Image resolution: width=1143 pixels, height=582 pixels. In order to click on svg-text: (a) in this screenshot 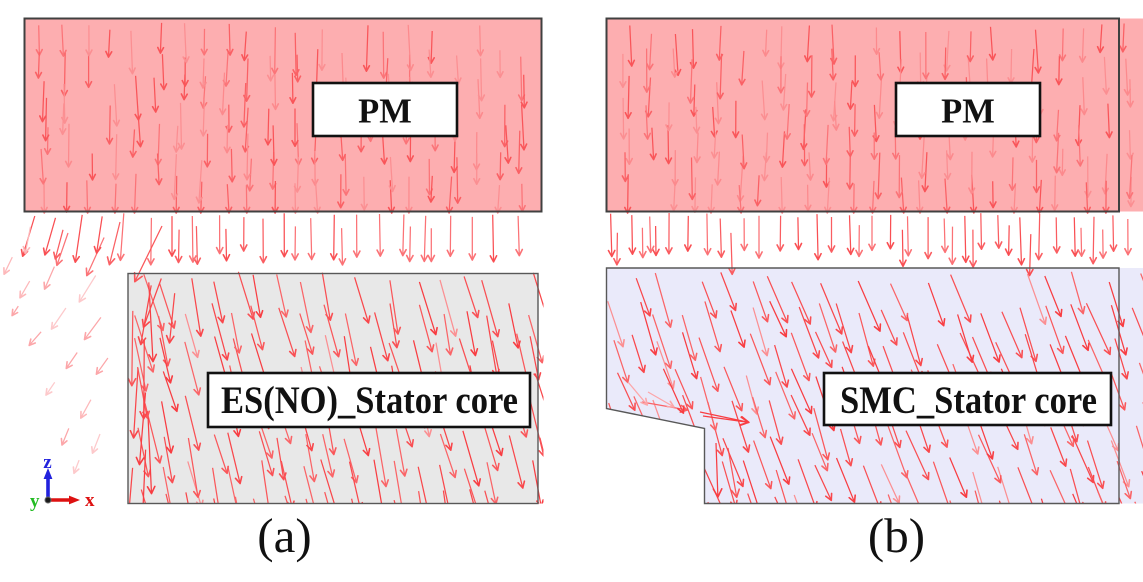, I will do `click(284, 535)`.